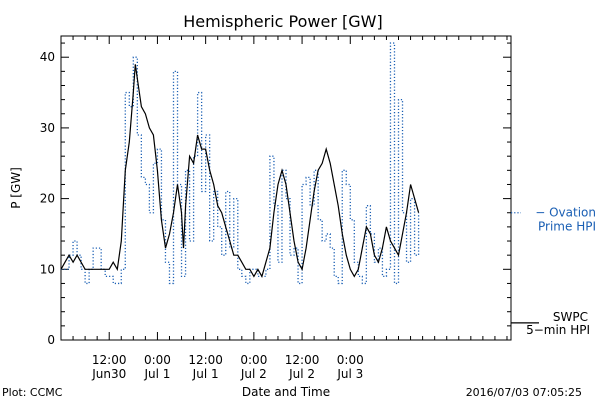  I want to click on y-tick-label: 30, so click(47, 128).